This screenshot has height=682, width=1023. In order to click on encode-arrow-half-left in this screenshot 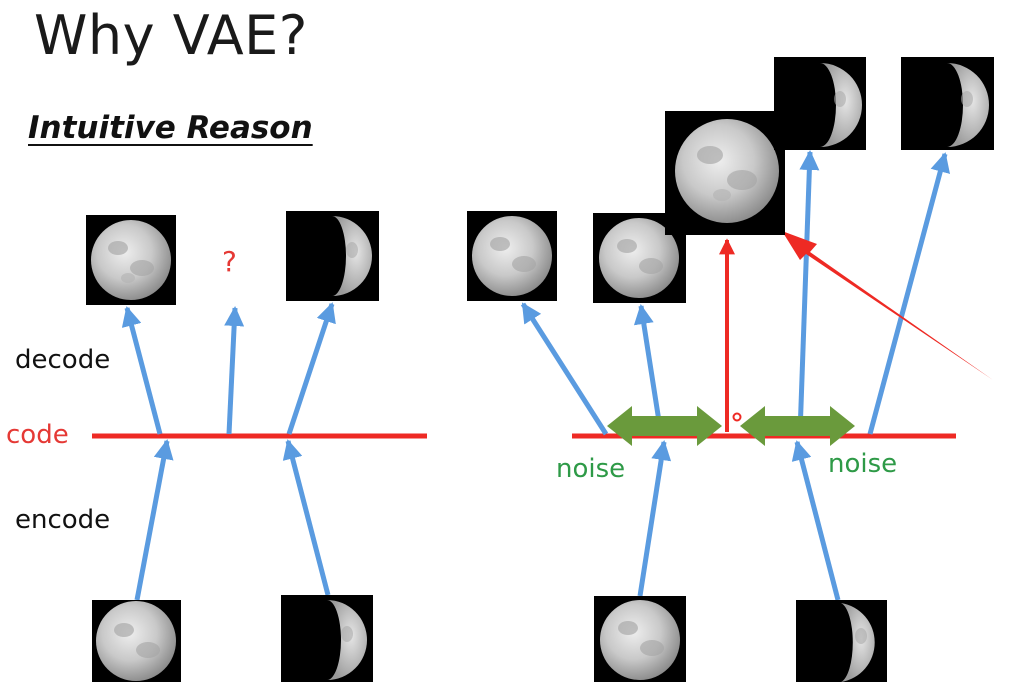, I will do `click(306, 517)`.